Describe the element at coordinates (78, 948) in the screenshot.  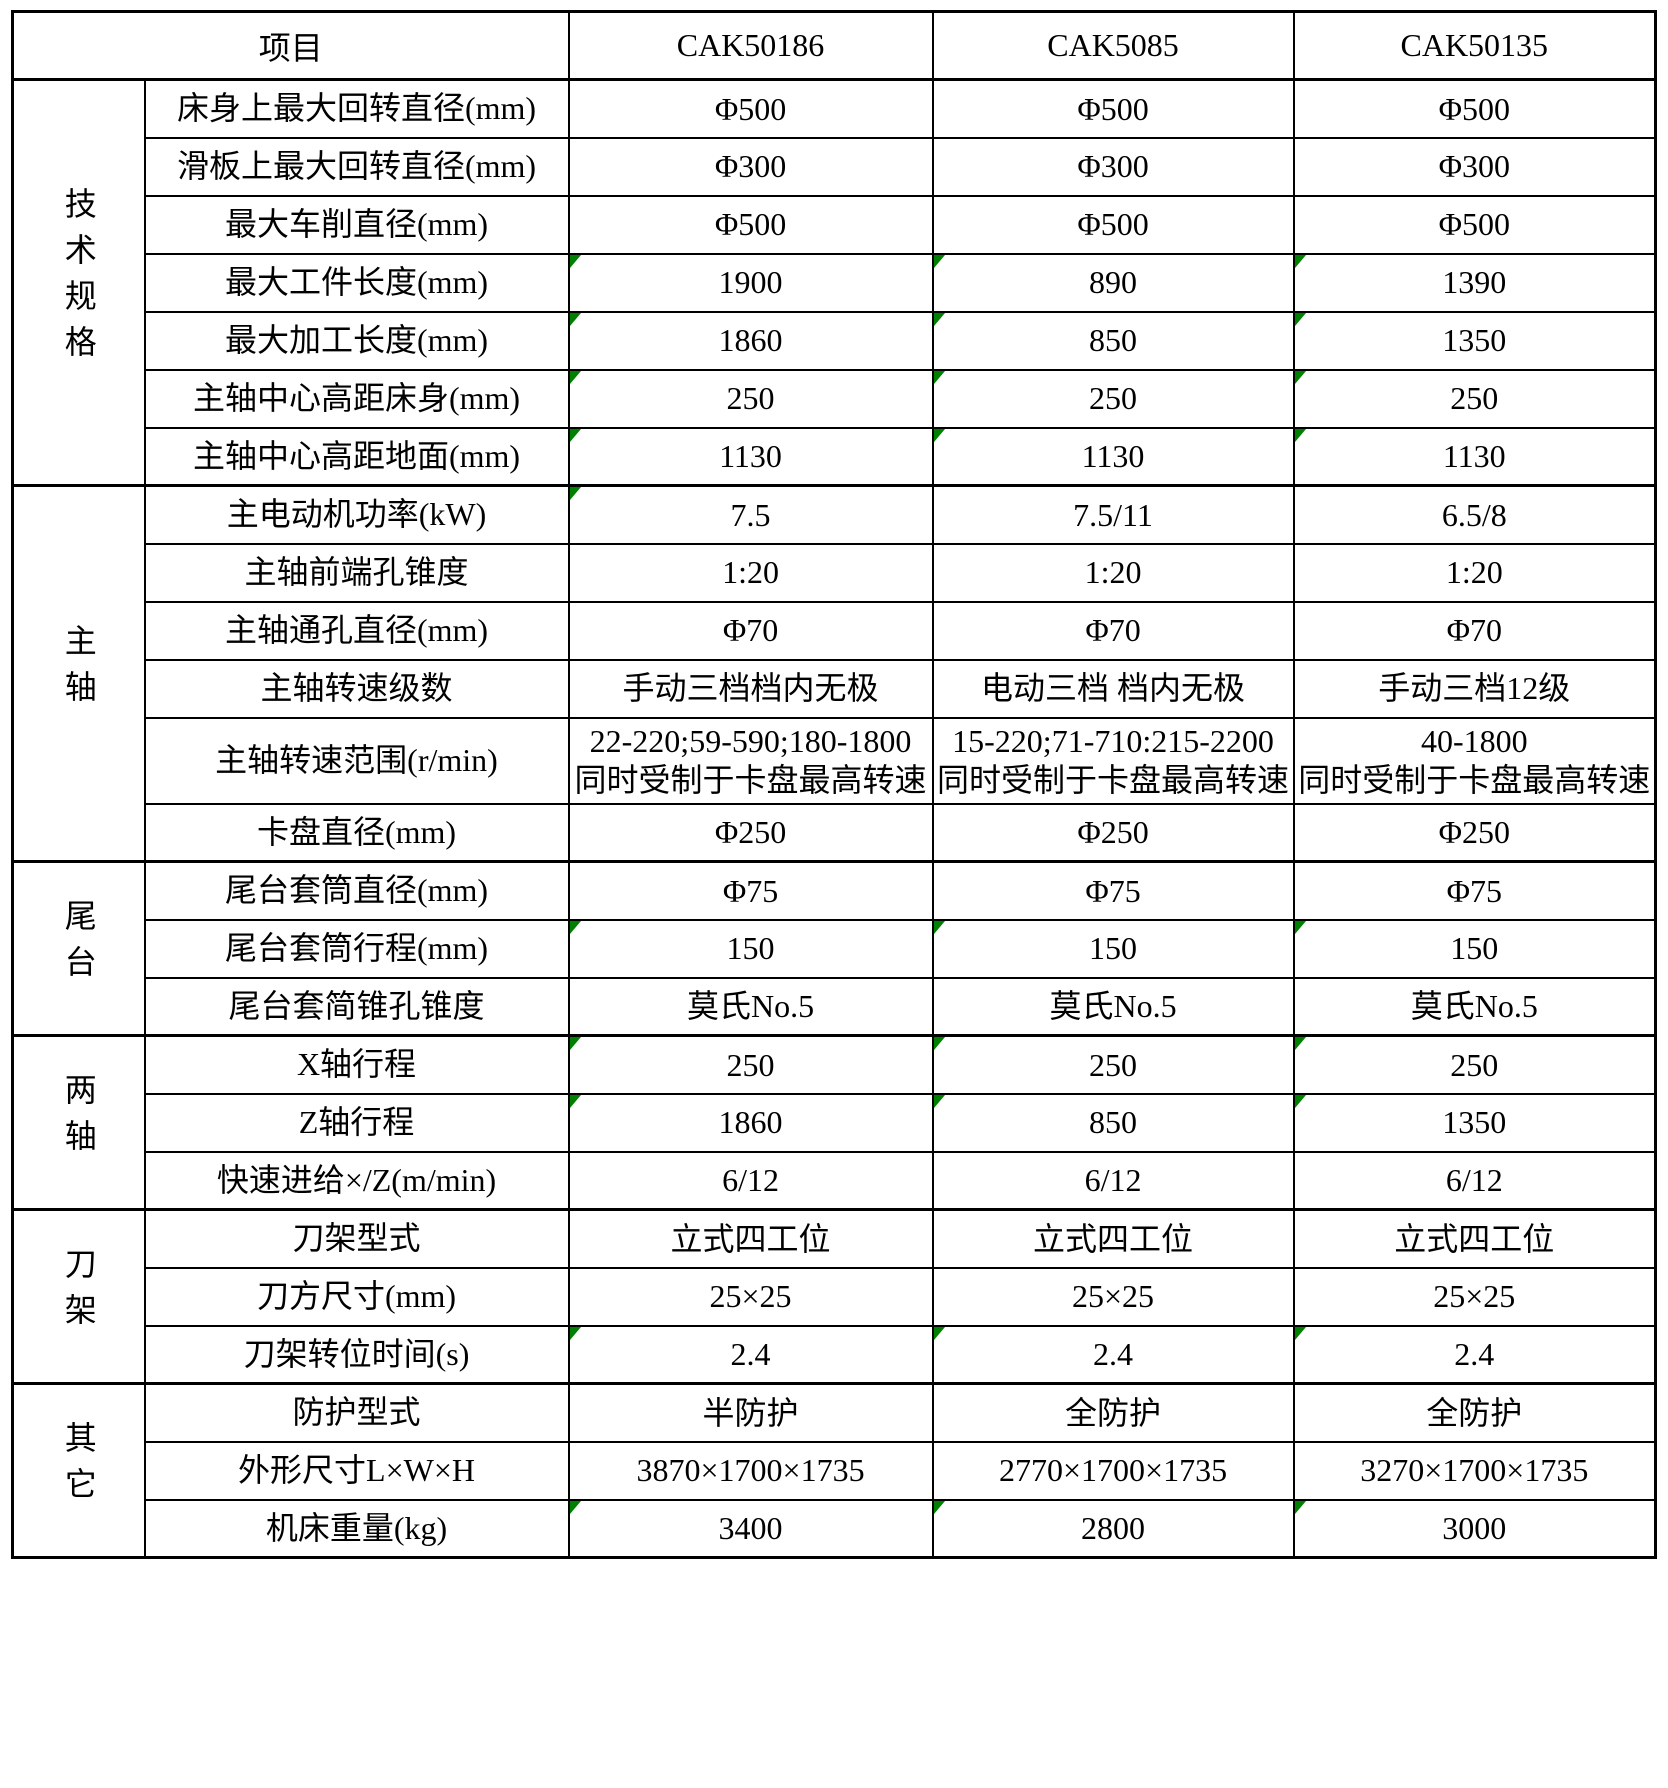
I see `group-label-cell: 尾台` at that location.